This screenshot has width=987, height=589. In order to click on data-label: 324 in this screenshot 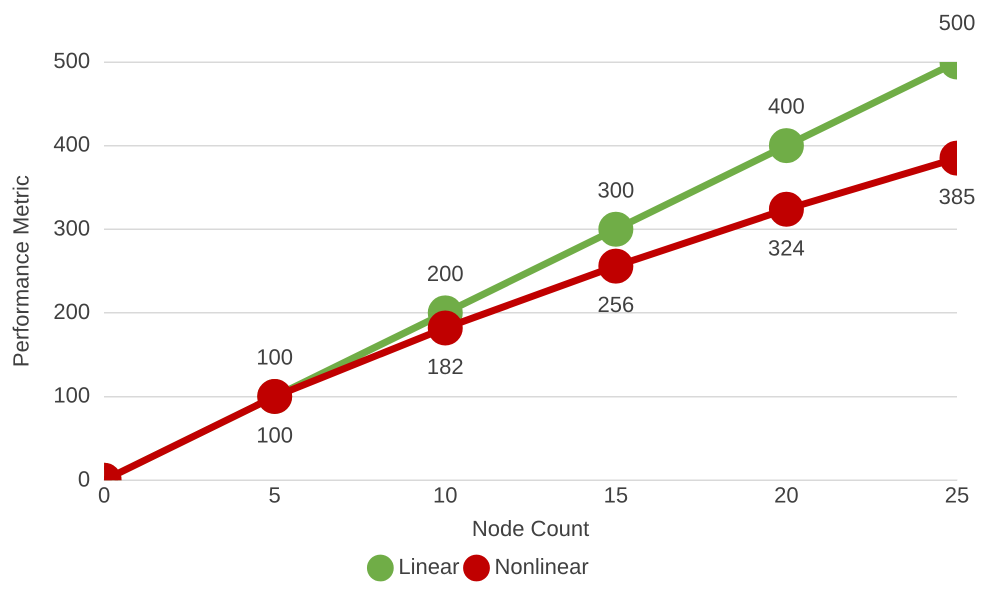, I will do `click(786, 247)`.